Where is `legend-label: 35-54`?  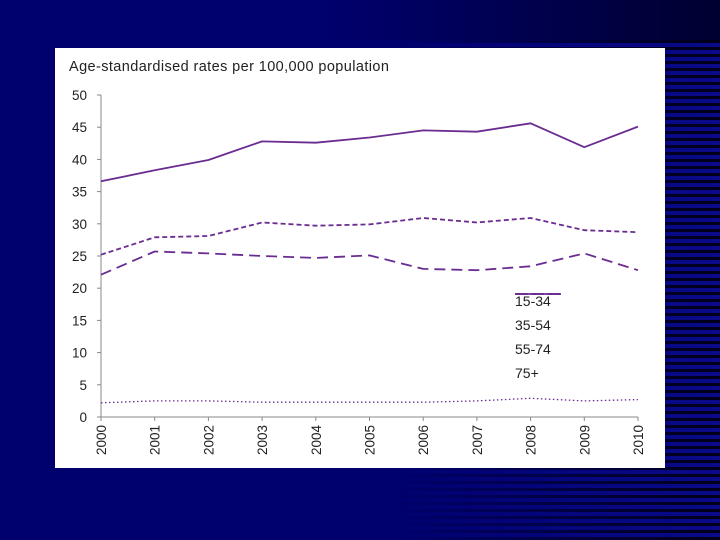
legend-label: 35-54 is located at coordinates (533, 325).